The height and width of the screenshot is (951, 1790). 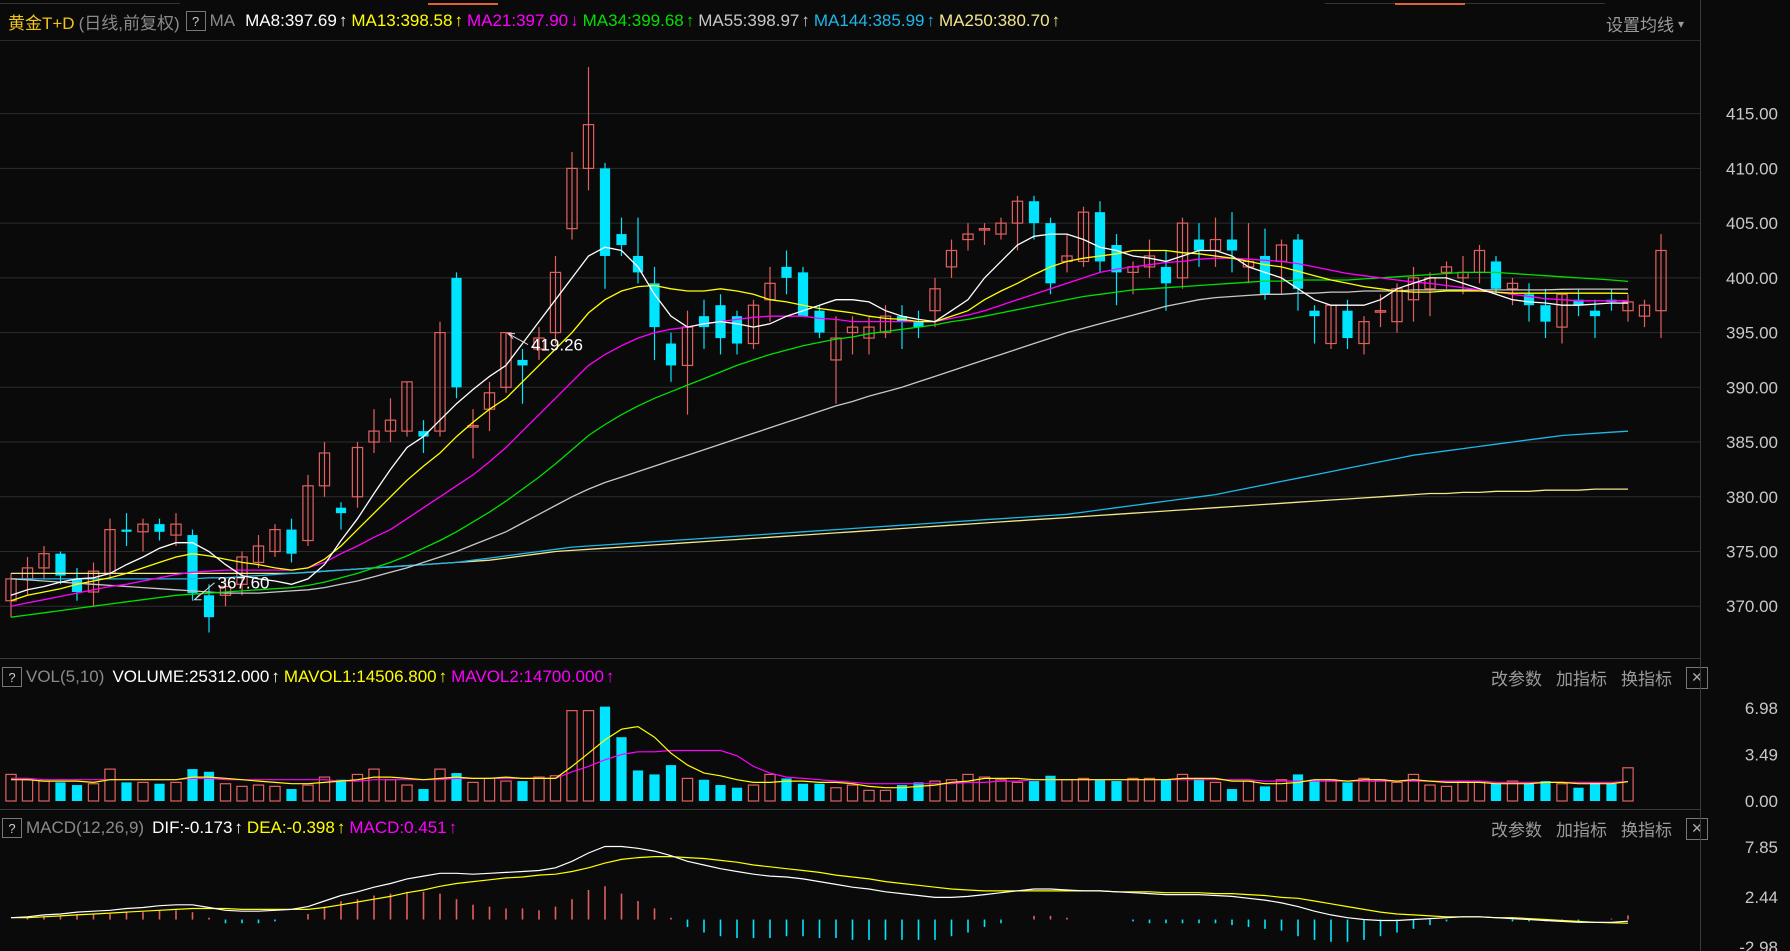 What do you see at coordinates (1516, 679) in the screenshot?
I see `vol-change-params-button: 改参数` at bounding box center [1516, 679].